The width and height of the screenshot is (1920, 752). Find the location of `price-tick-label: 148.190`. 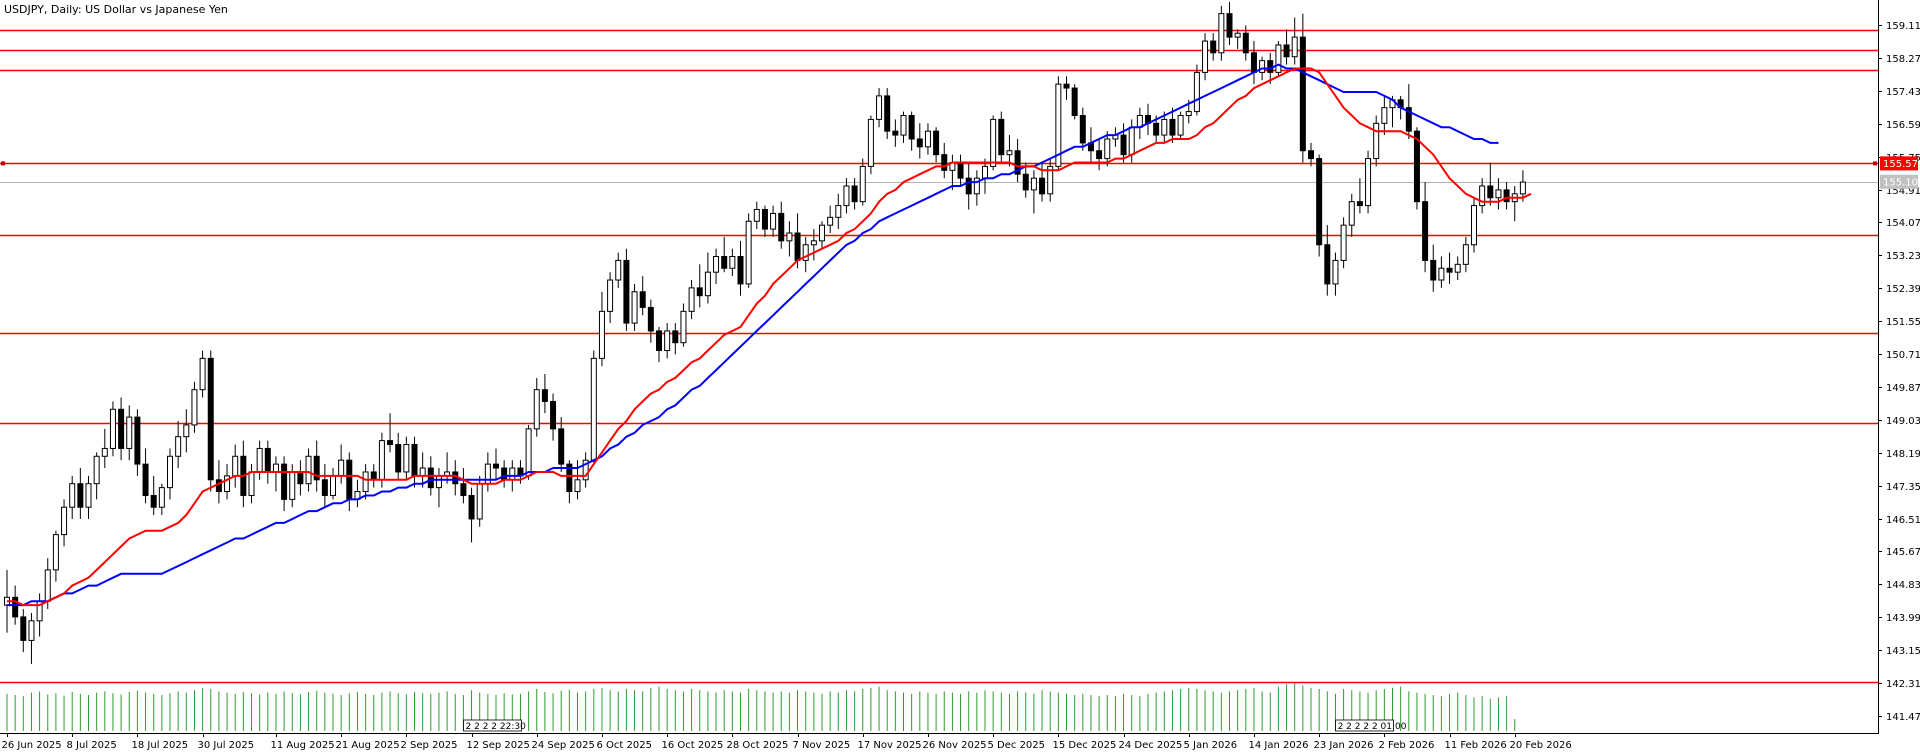

price-tick-label: 148.190 is located at coordinates (1903, 454).